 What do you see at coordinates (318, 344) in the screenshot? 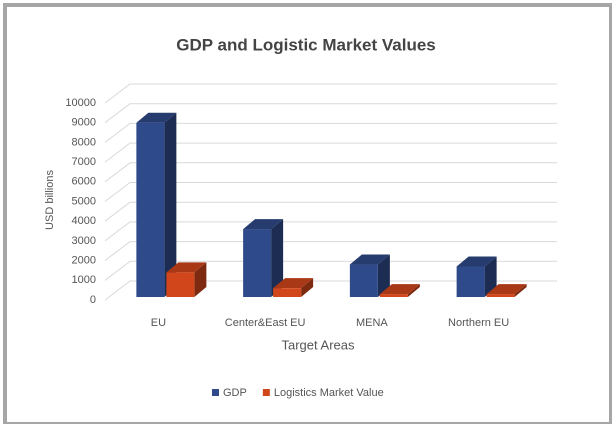
I see `x-axis-title: Target Areas` at bounding box center [318, 344].